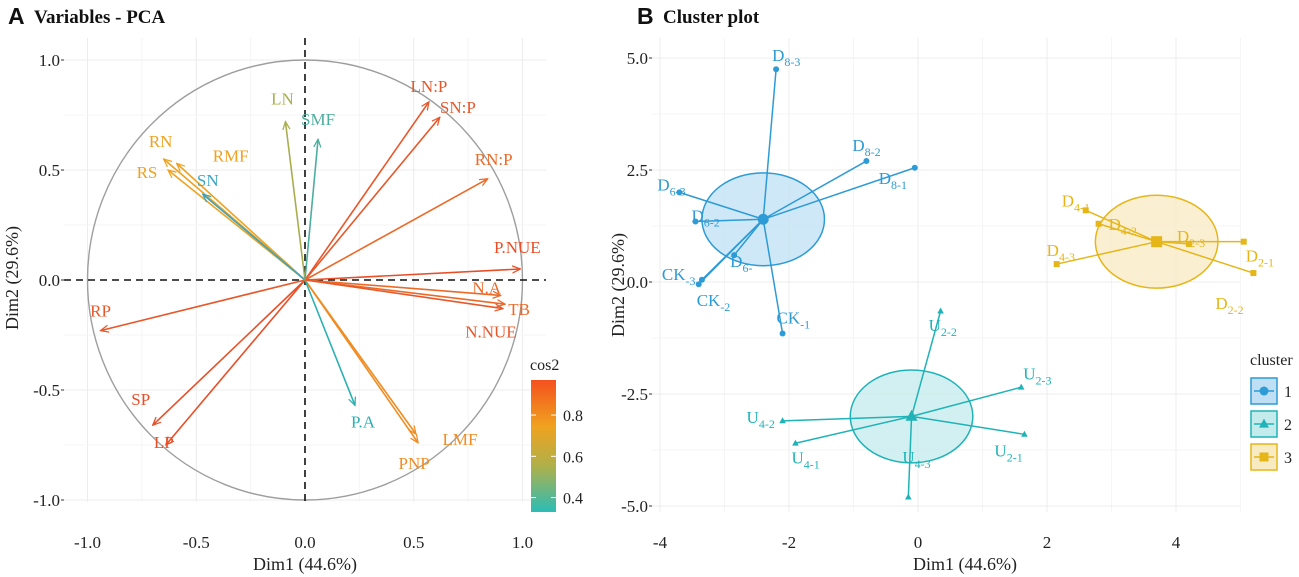 This screenshot has width=1299, height=577. What do you see at coordinates (100, 17) in the screenshot?
I see `panel-a-title: Variables - PCA` at bounding box center [100, 17].